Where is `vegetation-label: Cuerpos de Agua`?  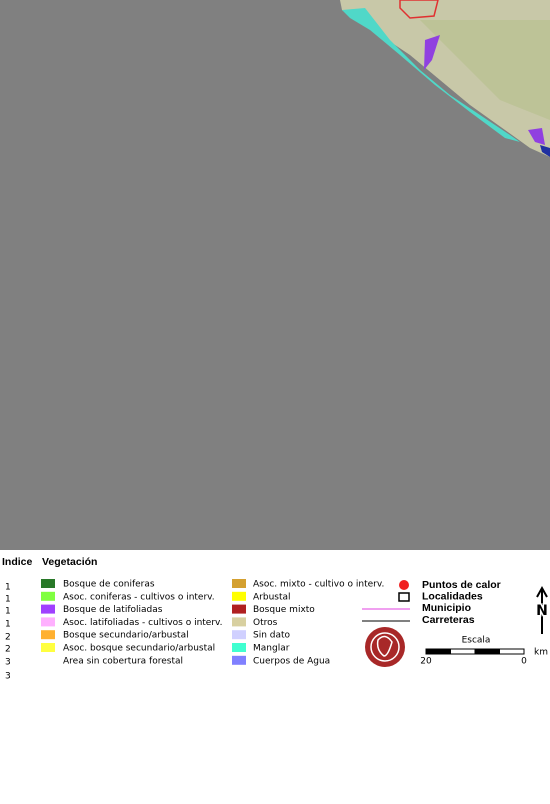
vegetation-label: Cuerpos de Agua is located at coordinates (291, 661).